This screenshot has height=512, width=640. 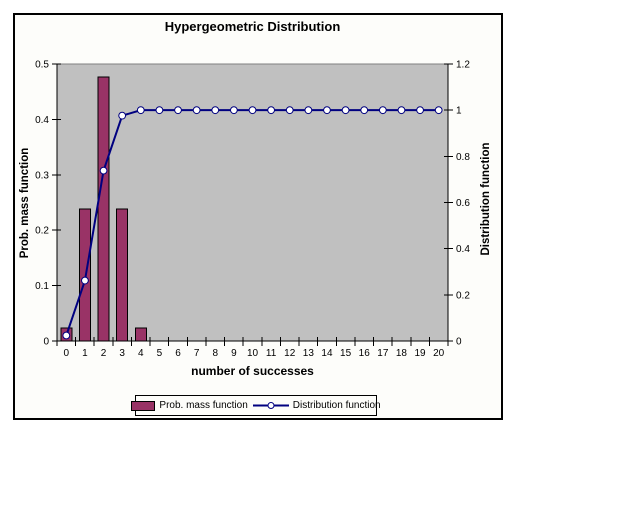 What do you see at coordinates (42, 65) in the screenshot?
I see `y-left-tick-label: 0.5` at bounding box center [42, 65].